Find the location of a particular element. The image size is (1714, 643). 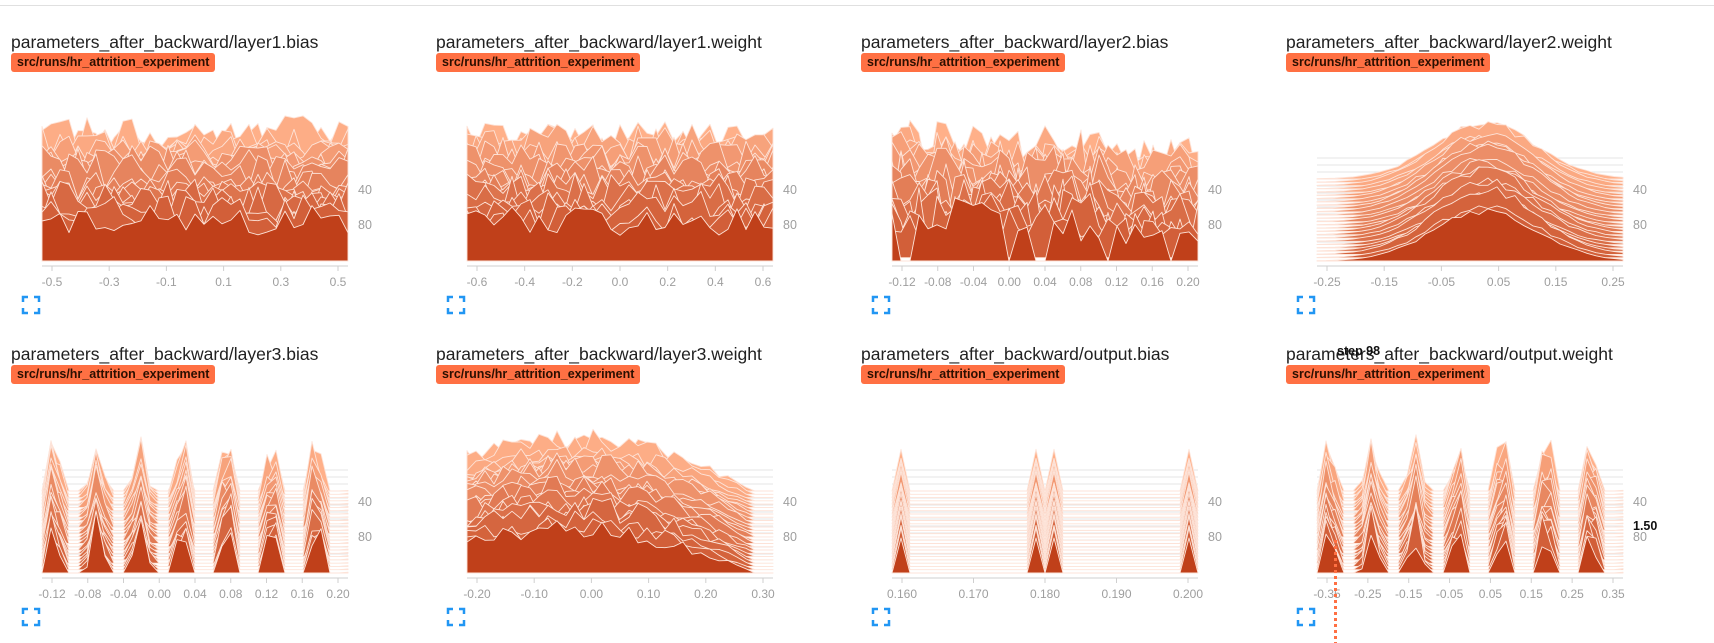

x-tick-label: 0.160 is located at coordinates (902, 594).